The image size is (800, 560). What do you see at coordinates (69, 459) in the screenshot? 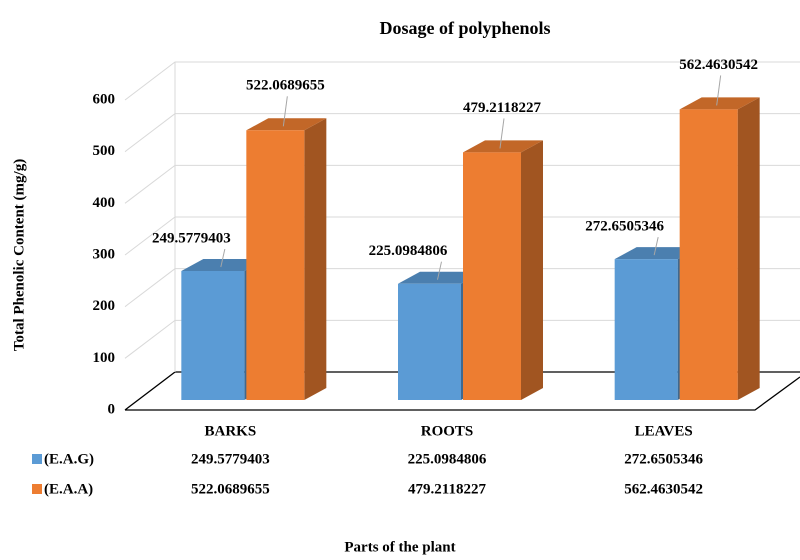
I see `legend-label: (E.A.G)` at bounding box center [69, 459].